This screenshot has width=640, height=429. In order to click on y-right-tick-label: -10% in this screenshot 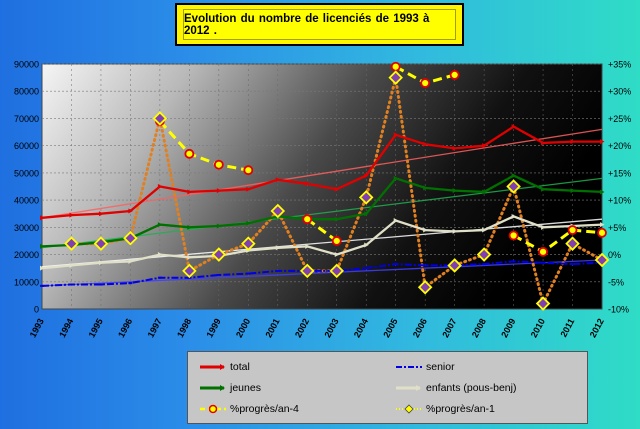, I will do `click(618, 310)`.